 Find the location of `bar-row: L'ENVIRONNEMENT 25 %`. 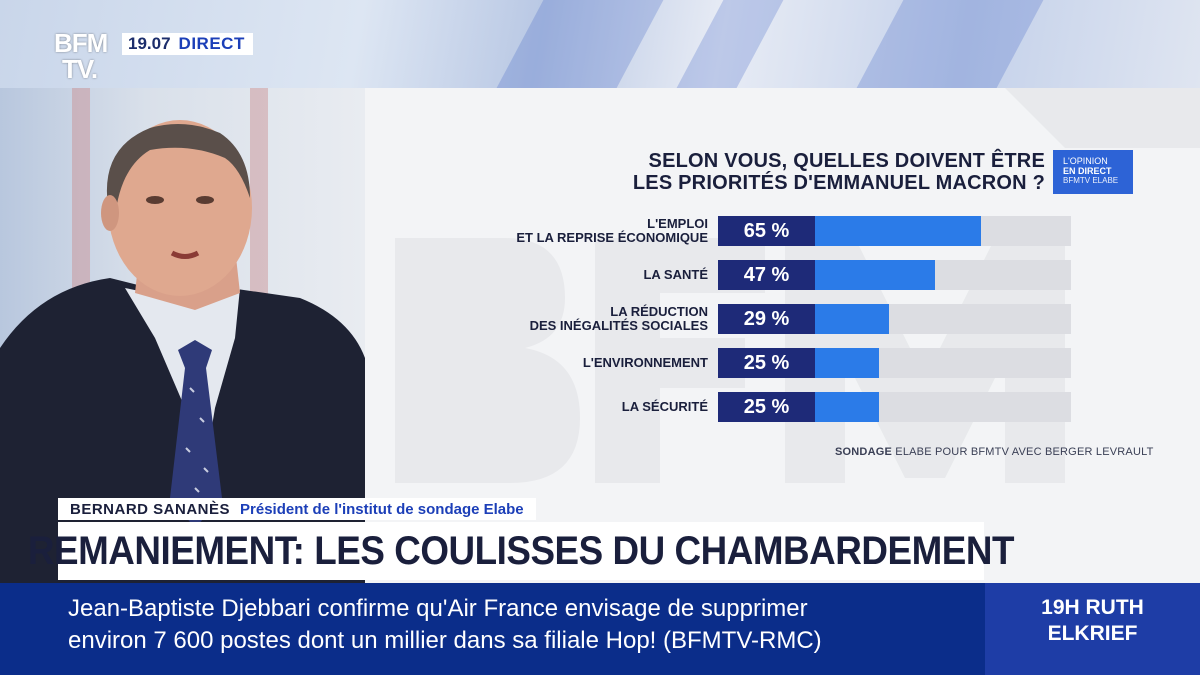

bar-row: L'ENVIRONNEMENT 25 % is located at coordinates (782, 363).